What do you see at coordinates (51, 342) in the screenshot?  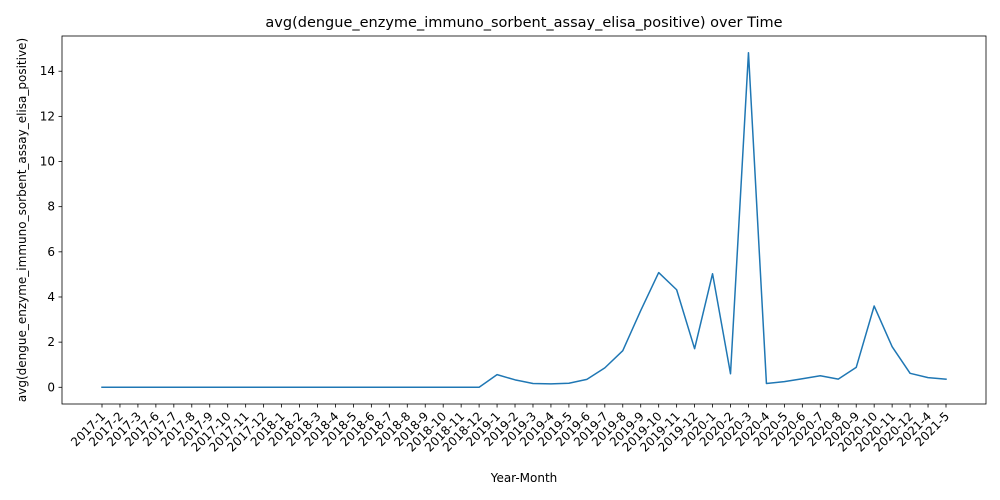 I see `y-tick-label: 2` at bounding box center [51, 342].